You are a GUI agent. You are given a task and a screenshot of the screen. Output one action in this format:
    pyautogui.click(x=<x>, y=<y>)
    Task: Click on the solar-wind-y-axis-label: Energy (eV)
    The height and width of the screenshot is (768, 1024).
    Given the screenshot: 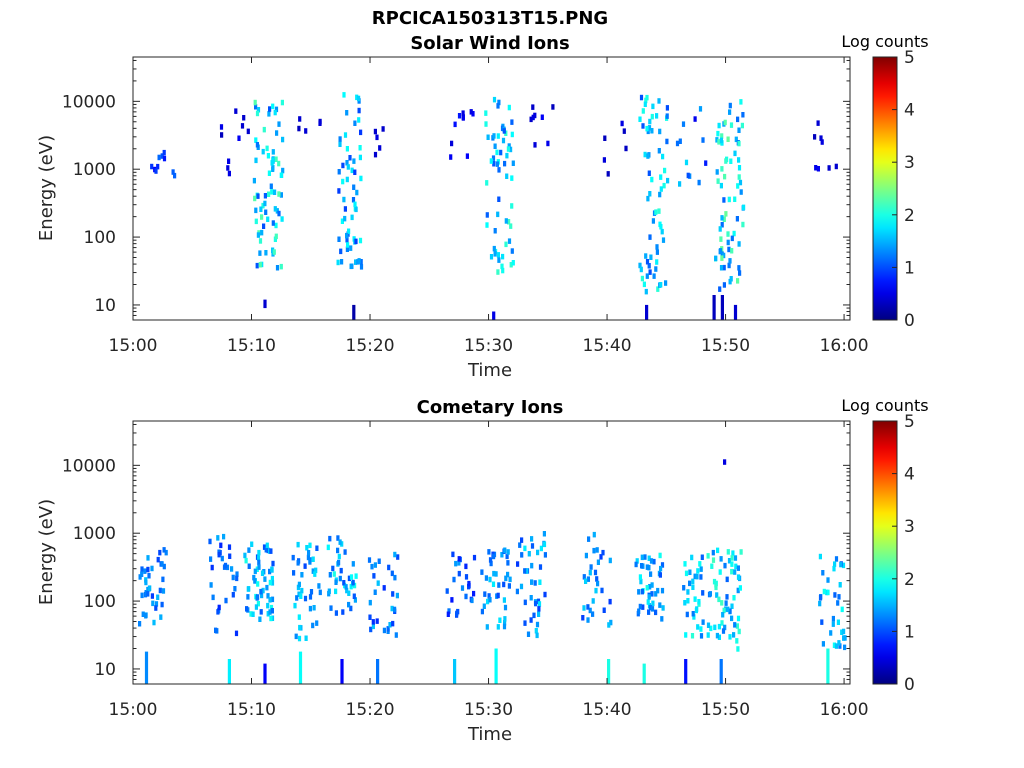 What is the action you would take?
    pyautogui.click(x=46, y=188)
    